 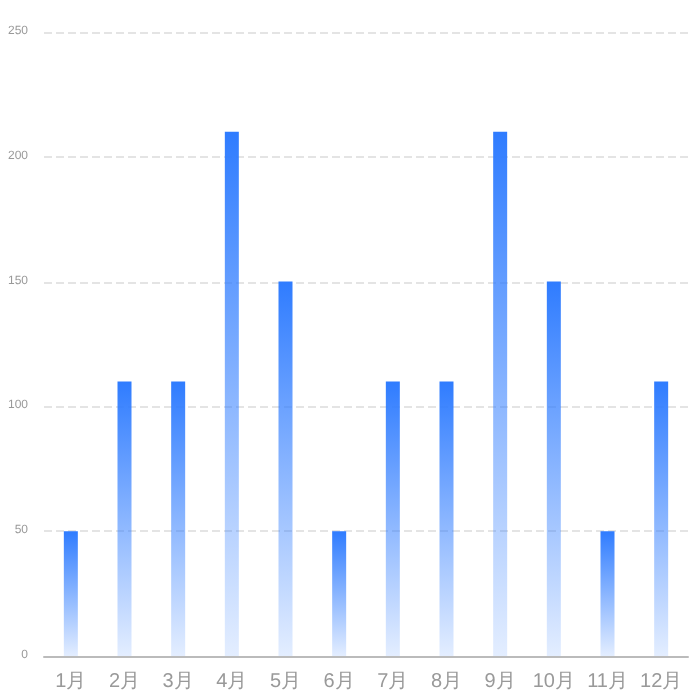 What do you see at coordinates (446, 682) in the screenshot?
I see `x-tick-label: 8月` at bounding box center [446, 682].